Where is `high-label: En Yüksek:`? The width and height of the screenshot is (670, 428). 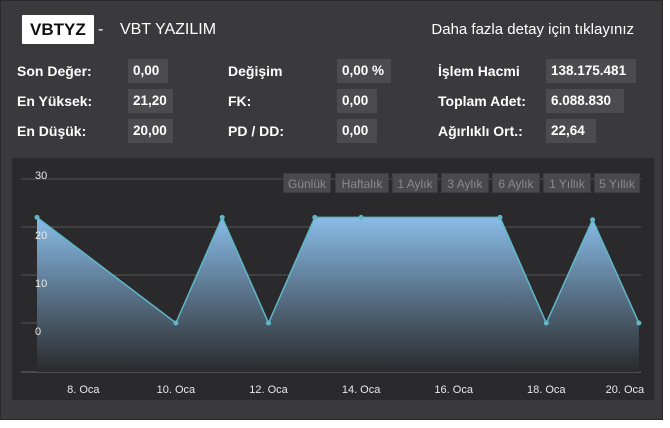
high-label: En Yüksek: is located at coordinates (55, 101).